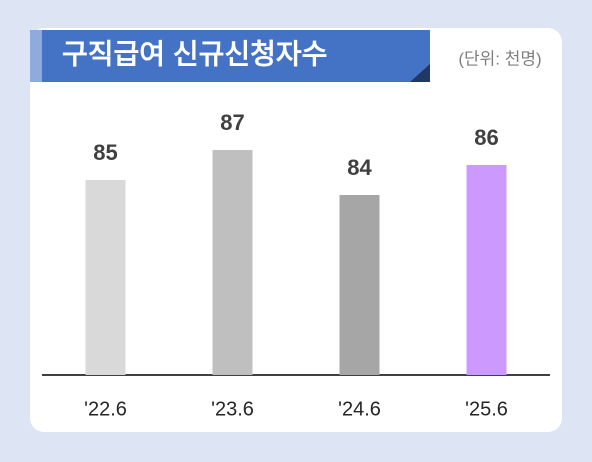  What do you see at coordinates (499, 58) in the screenshot?
I see `unit-label: (단위: 천명)` at bounding box center [499, 58].